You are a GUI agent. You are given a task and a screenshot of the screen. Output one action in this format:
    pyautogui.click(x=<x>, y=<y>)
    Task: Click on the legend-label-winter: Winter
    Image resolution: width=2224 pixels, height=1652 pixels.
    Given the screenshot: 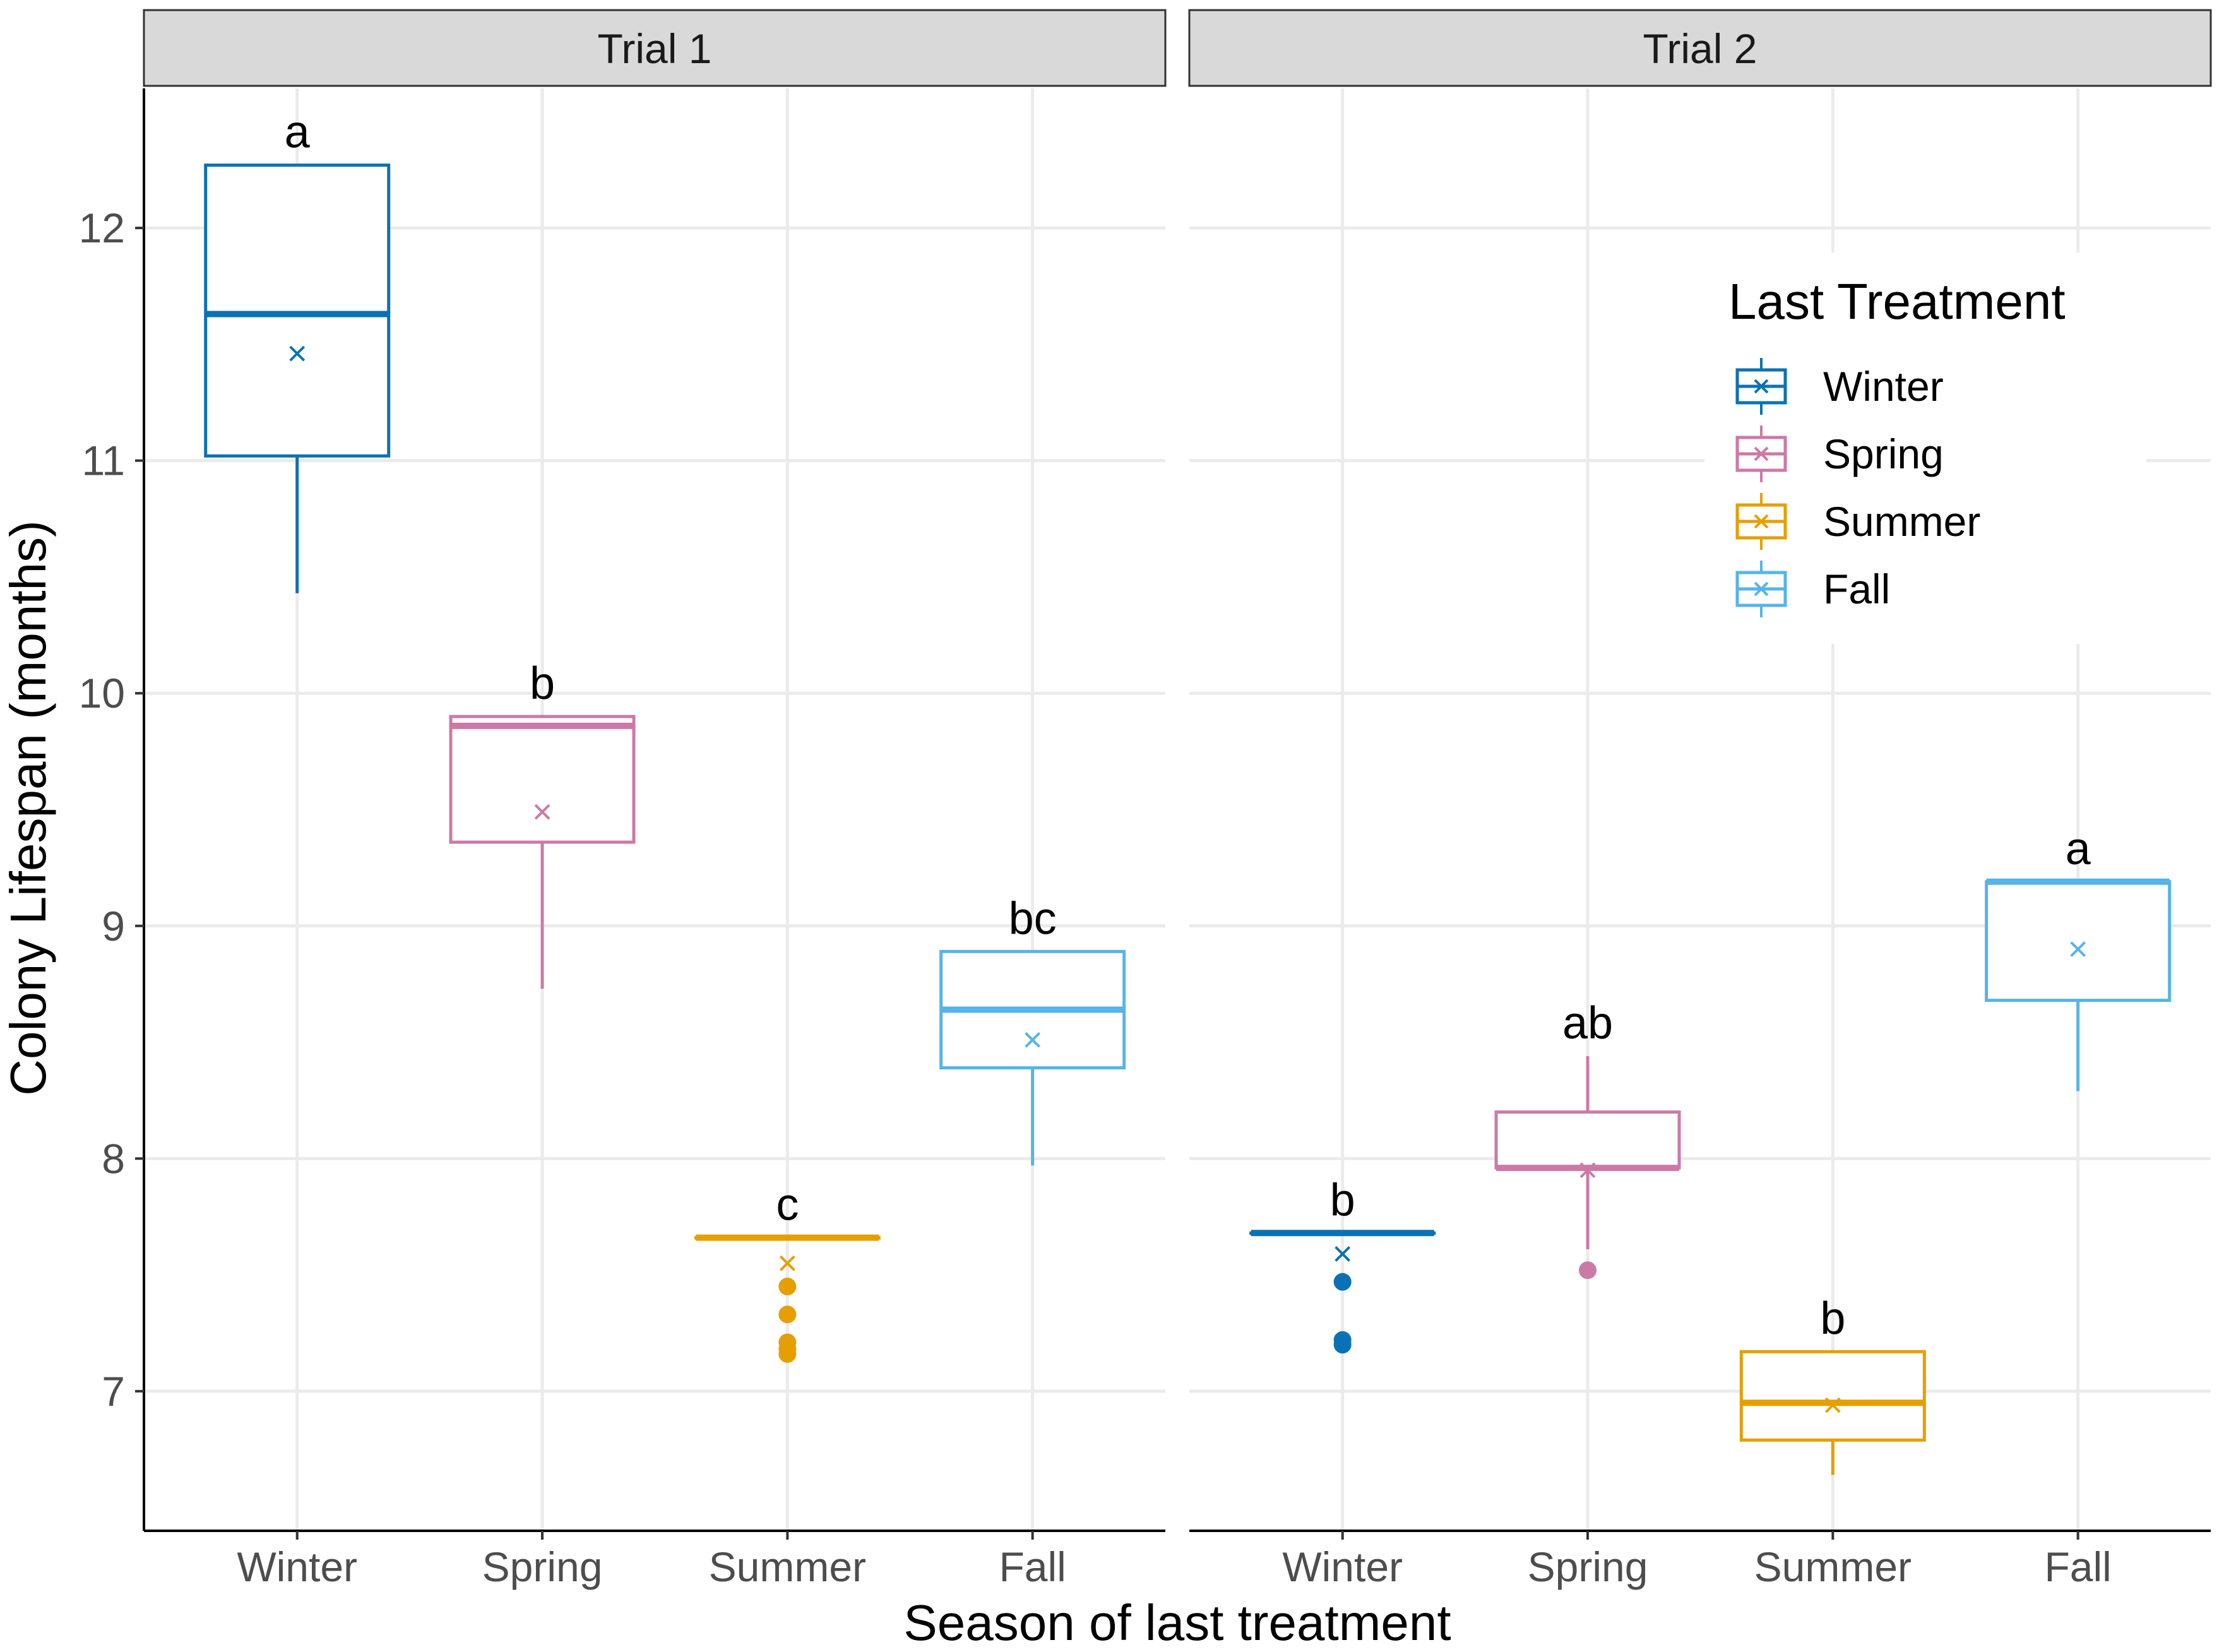 What is the action you would take?
    pyautogui.click(x=1883, y=386)
    